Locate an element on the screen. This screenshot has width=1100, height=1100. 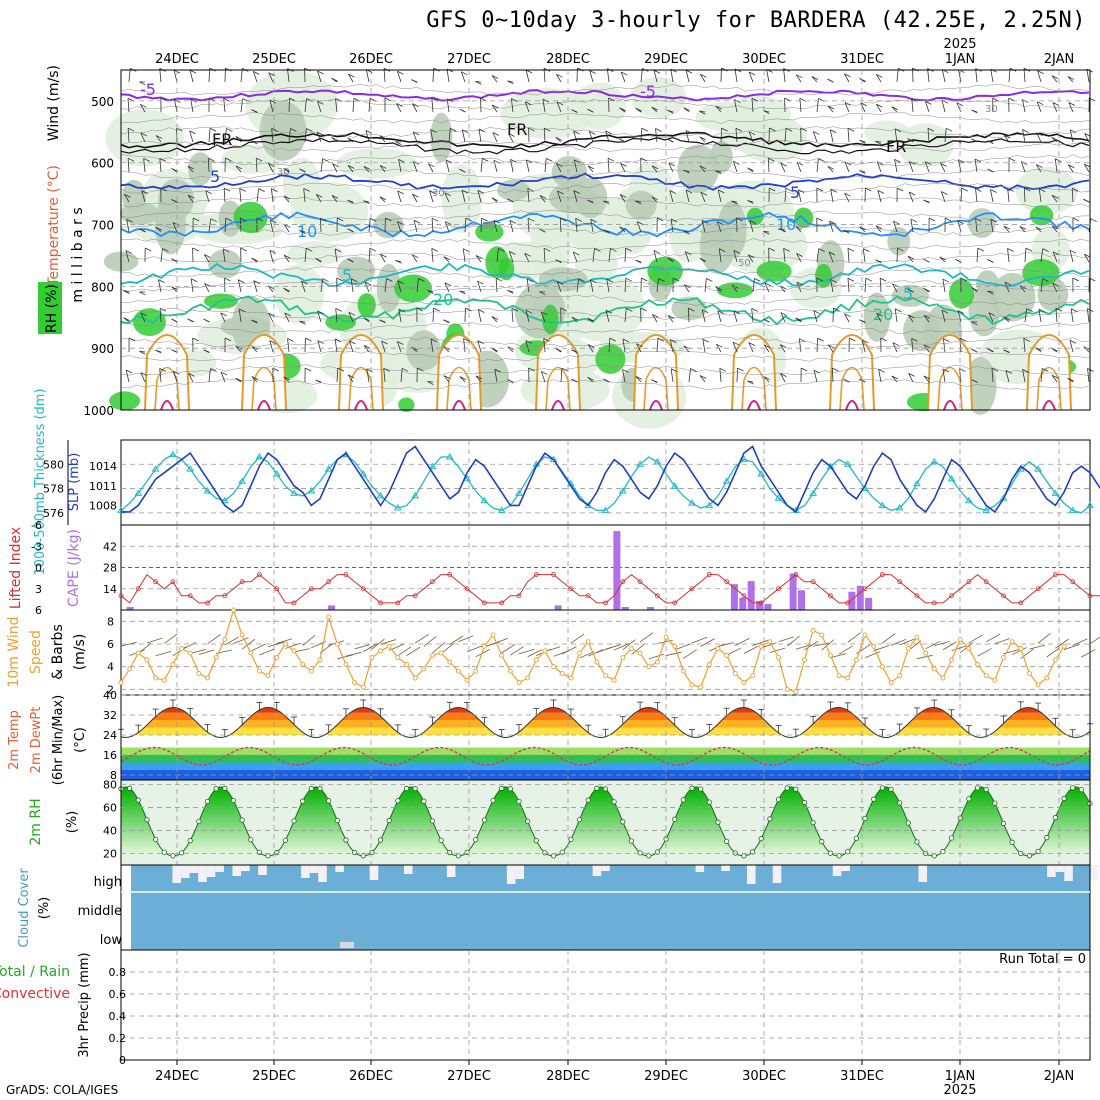
wind-tick-label: 2 is located at coordinates (110, 689).